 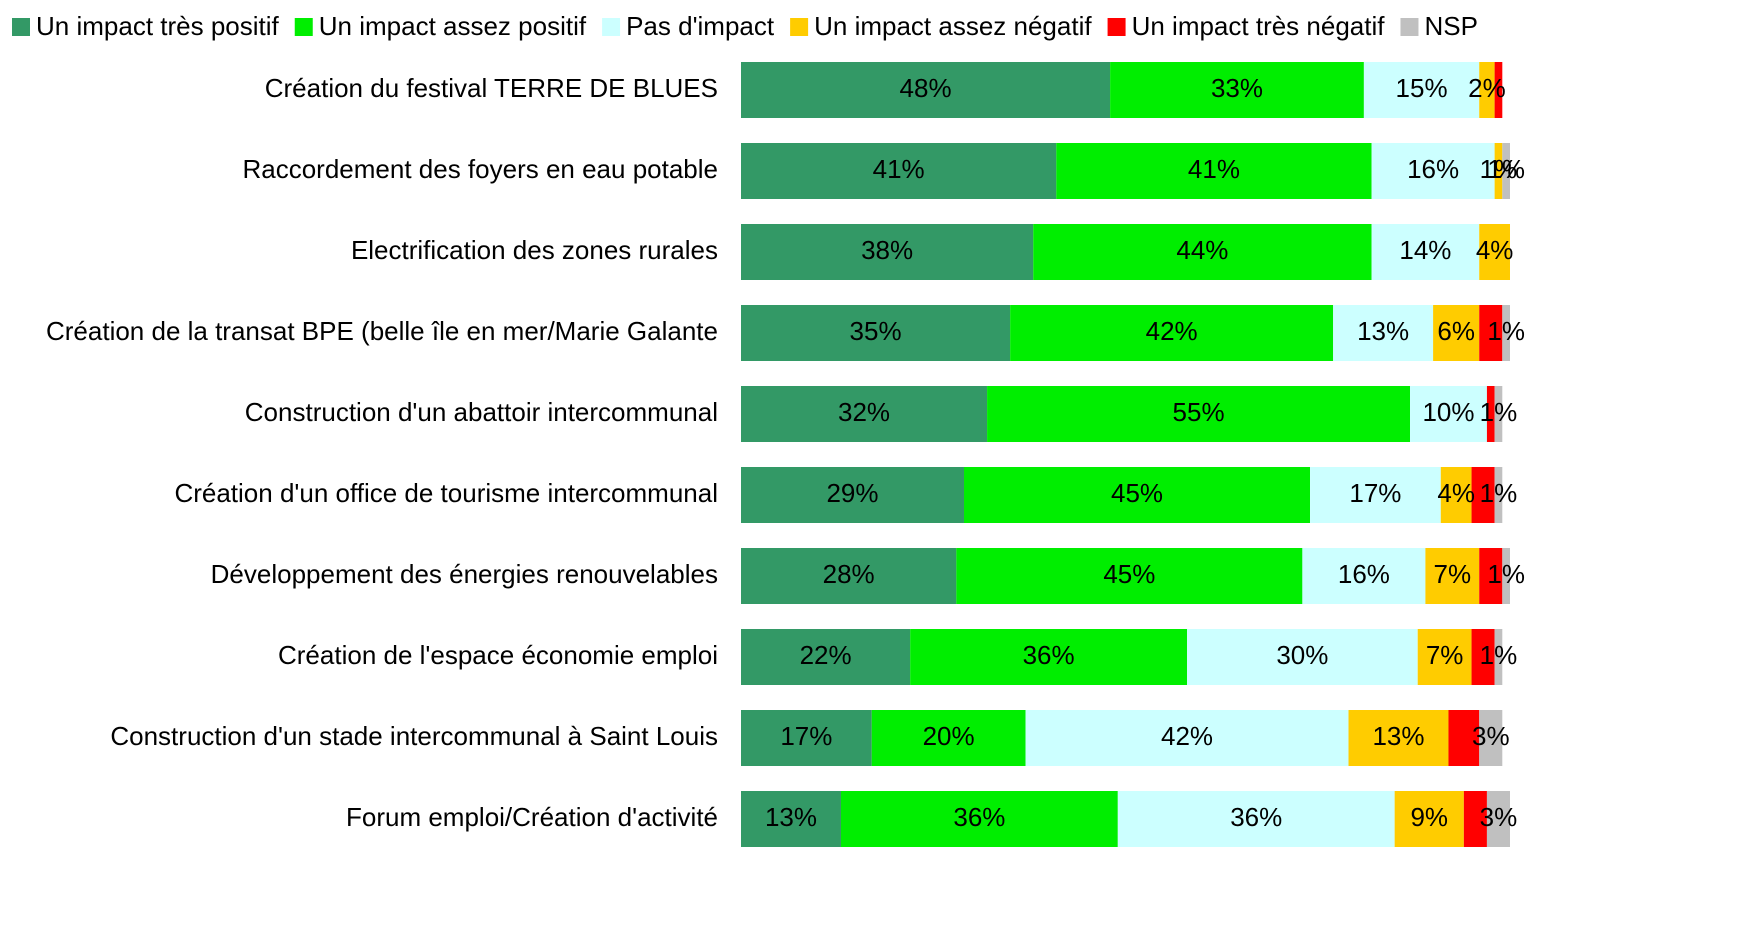 I want to click on data-label: 2%, so click(x=1487, y=88).